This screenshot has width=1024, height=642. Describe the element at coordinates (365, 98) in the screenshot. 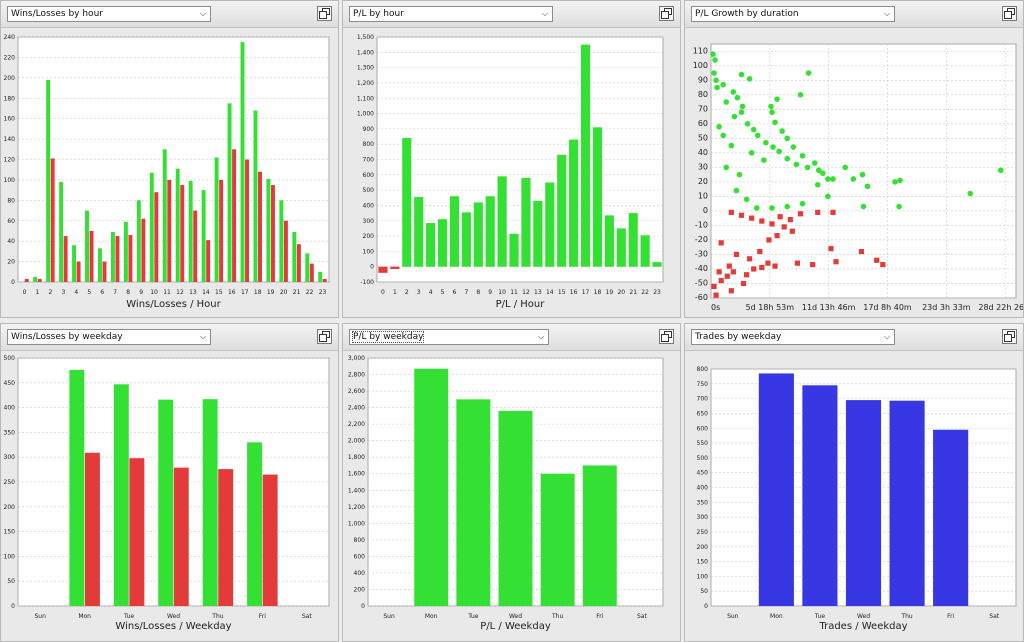

I see `y-tick-label: 1,100` at that location.